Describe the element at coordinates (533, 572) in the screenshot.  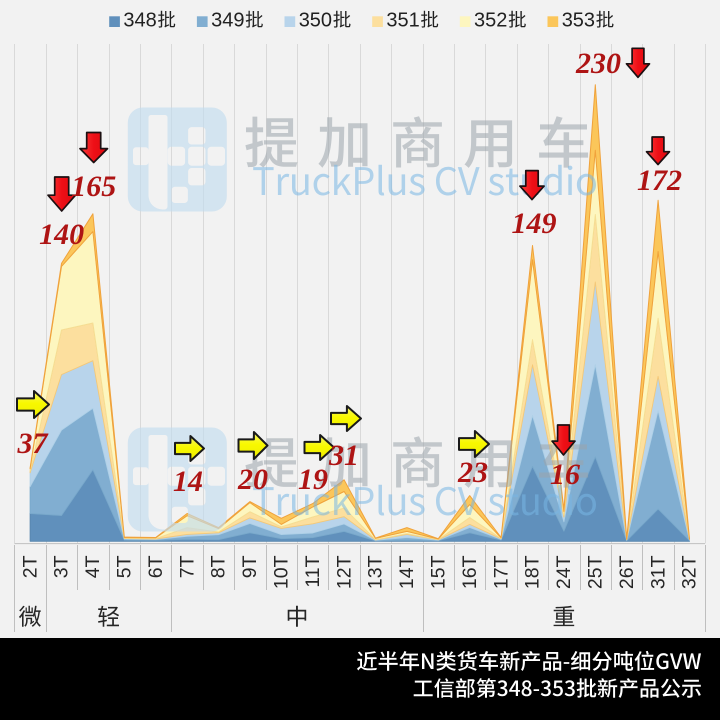
I see `svg-text: 18T` at that location.